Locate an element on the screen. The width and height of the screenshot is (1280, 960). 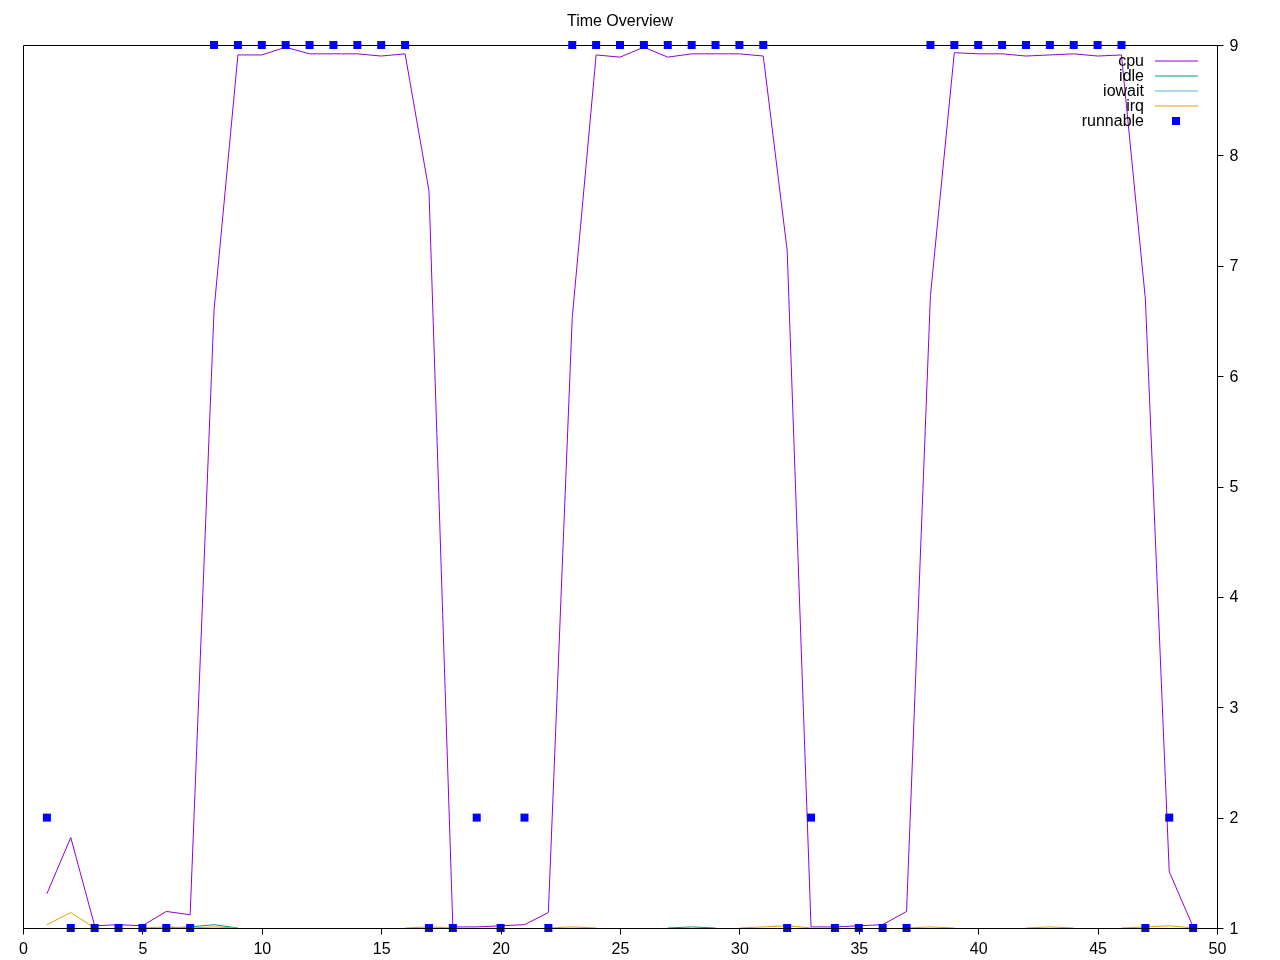
y2-tick-label: 5 is located at coordinates (1234, 486).